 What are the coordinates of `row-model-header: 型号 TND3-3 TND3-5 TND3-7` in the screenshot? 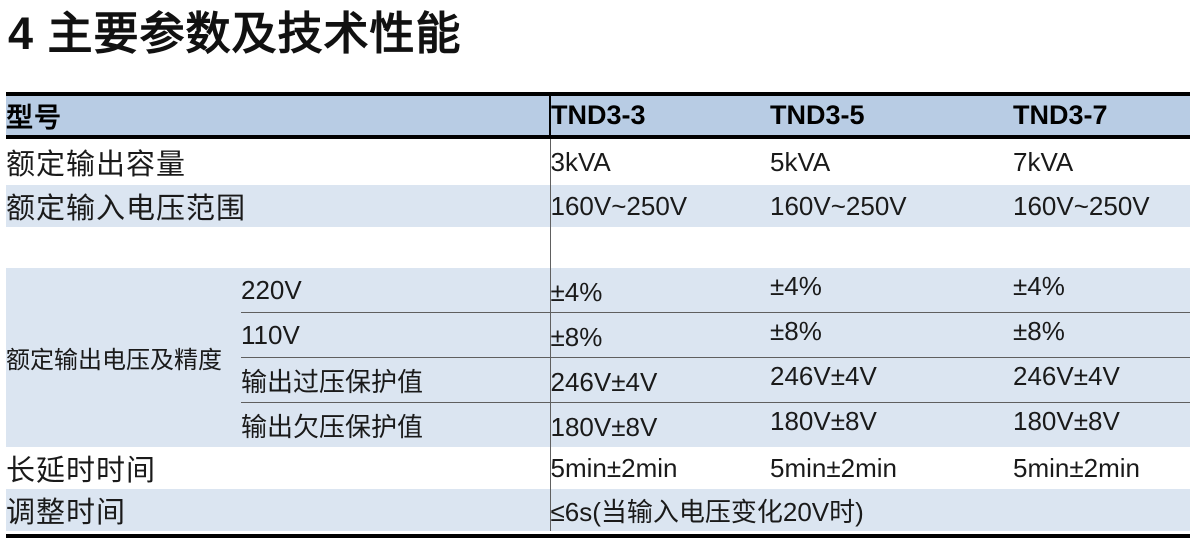 It's located at (598, 115).